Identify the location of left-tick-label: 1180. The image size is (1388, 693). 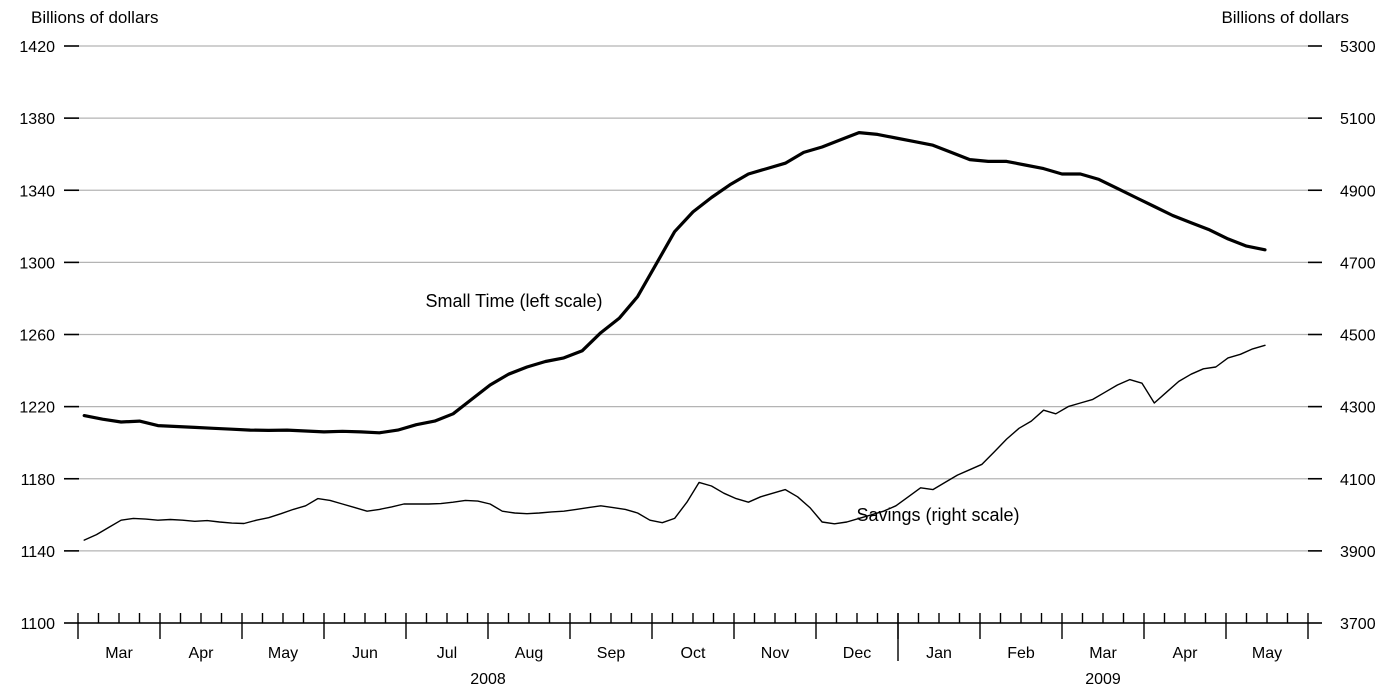
(38, 480).